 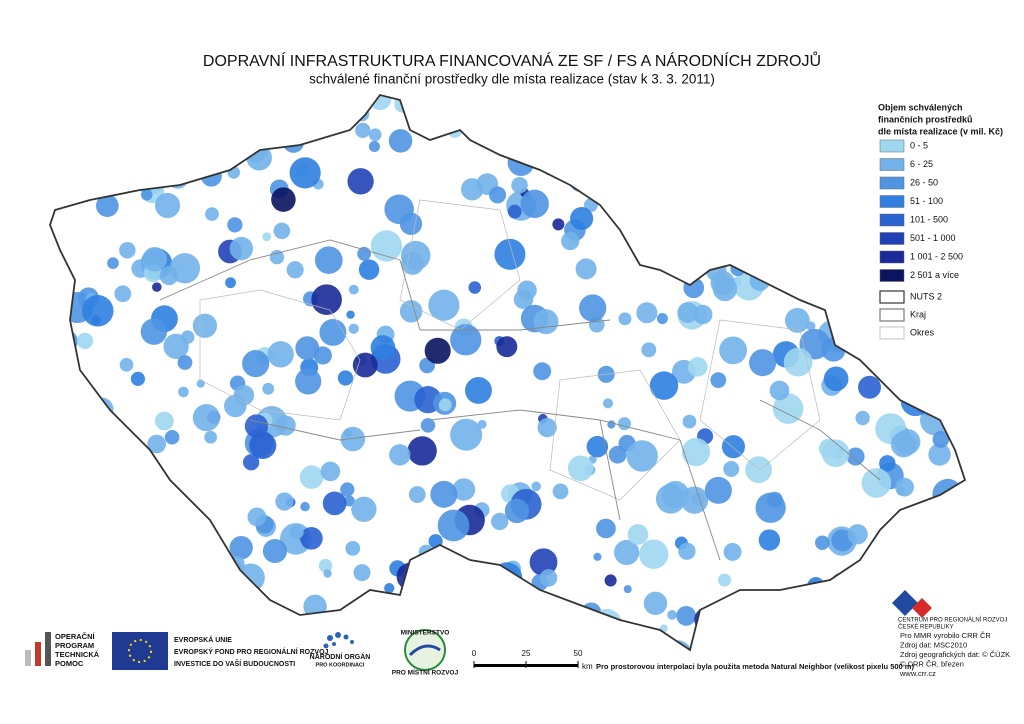 I want to click on logo-text: PRO KOORDINACI, so click(x=340, y=665).